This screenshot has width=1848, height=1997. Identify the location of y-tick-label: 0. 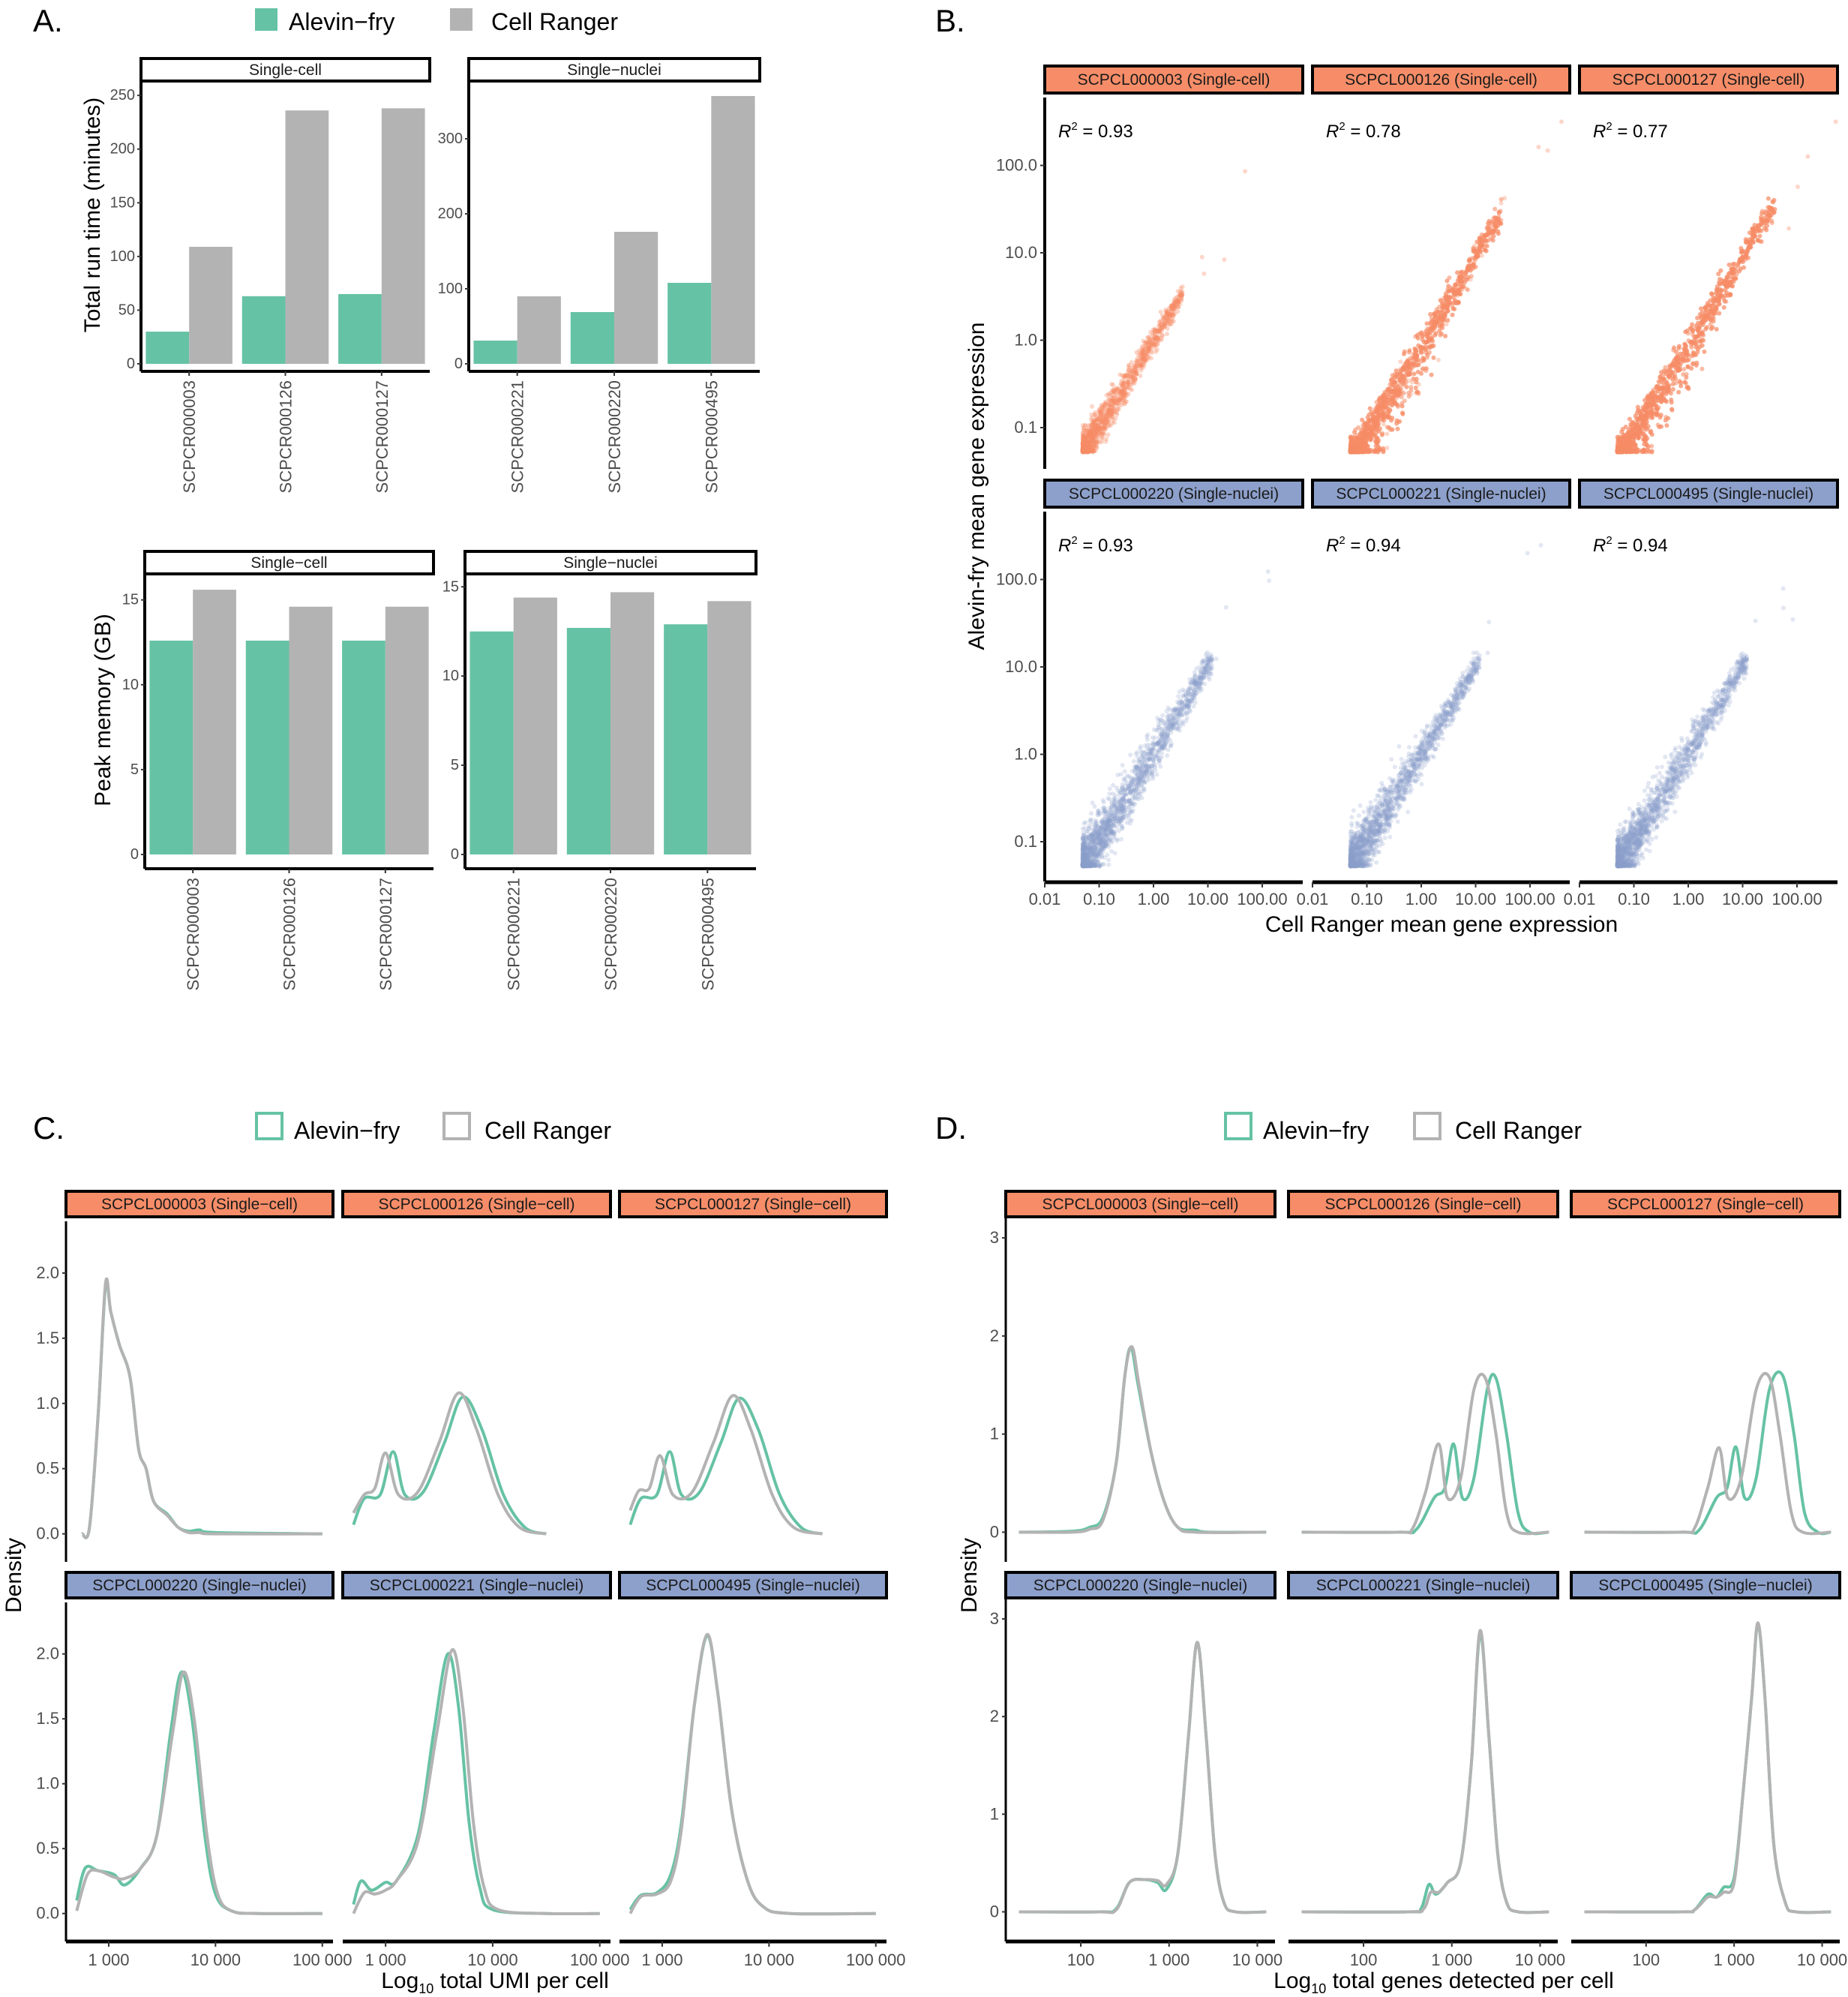
(455, 855).